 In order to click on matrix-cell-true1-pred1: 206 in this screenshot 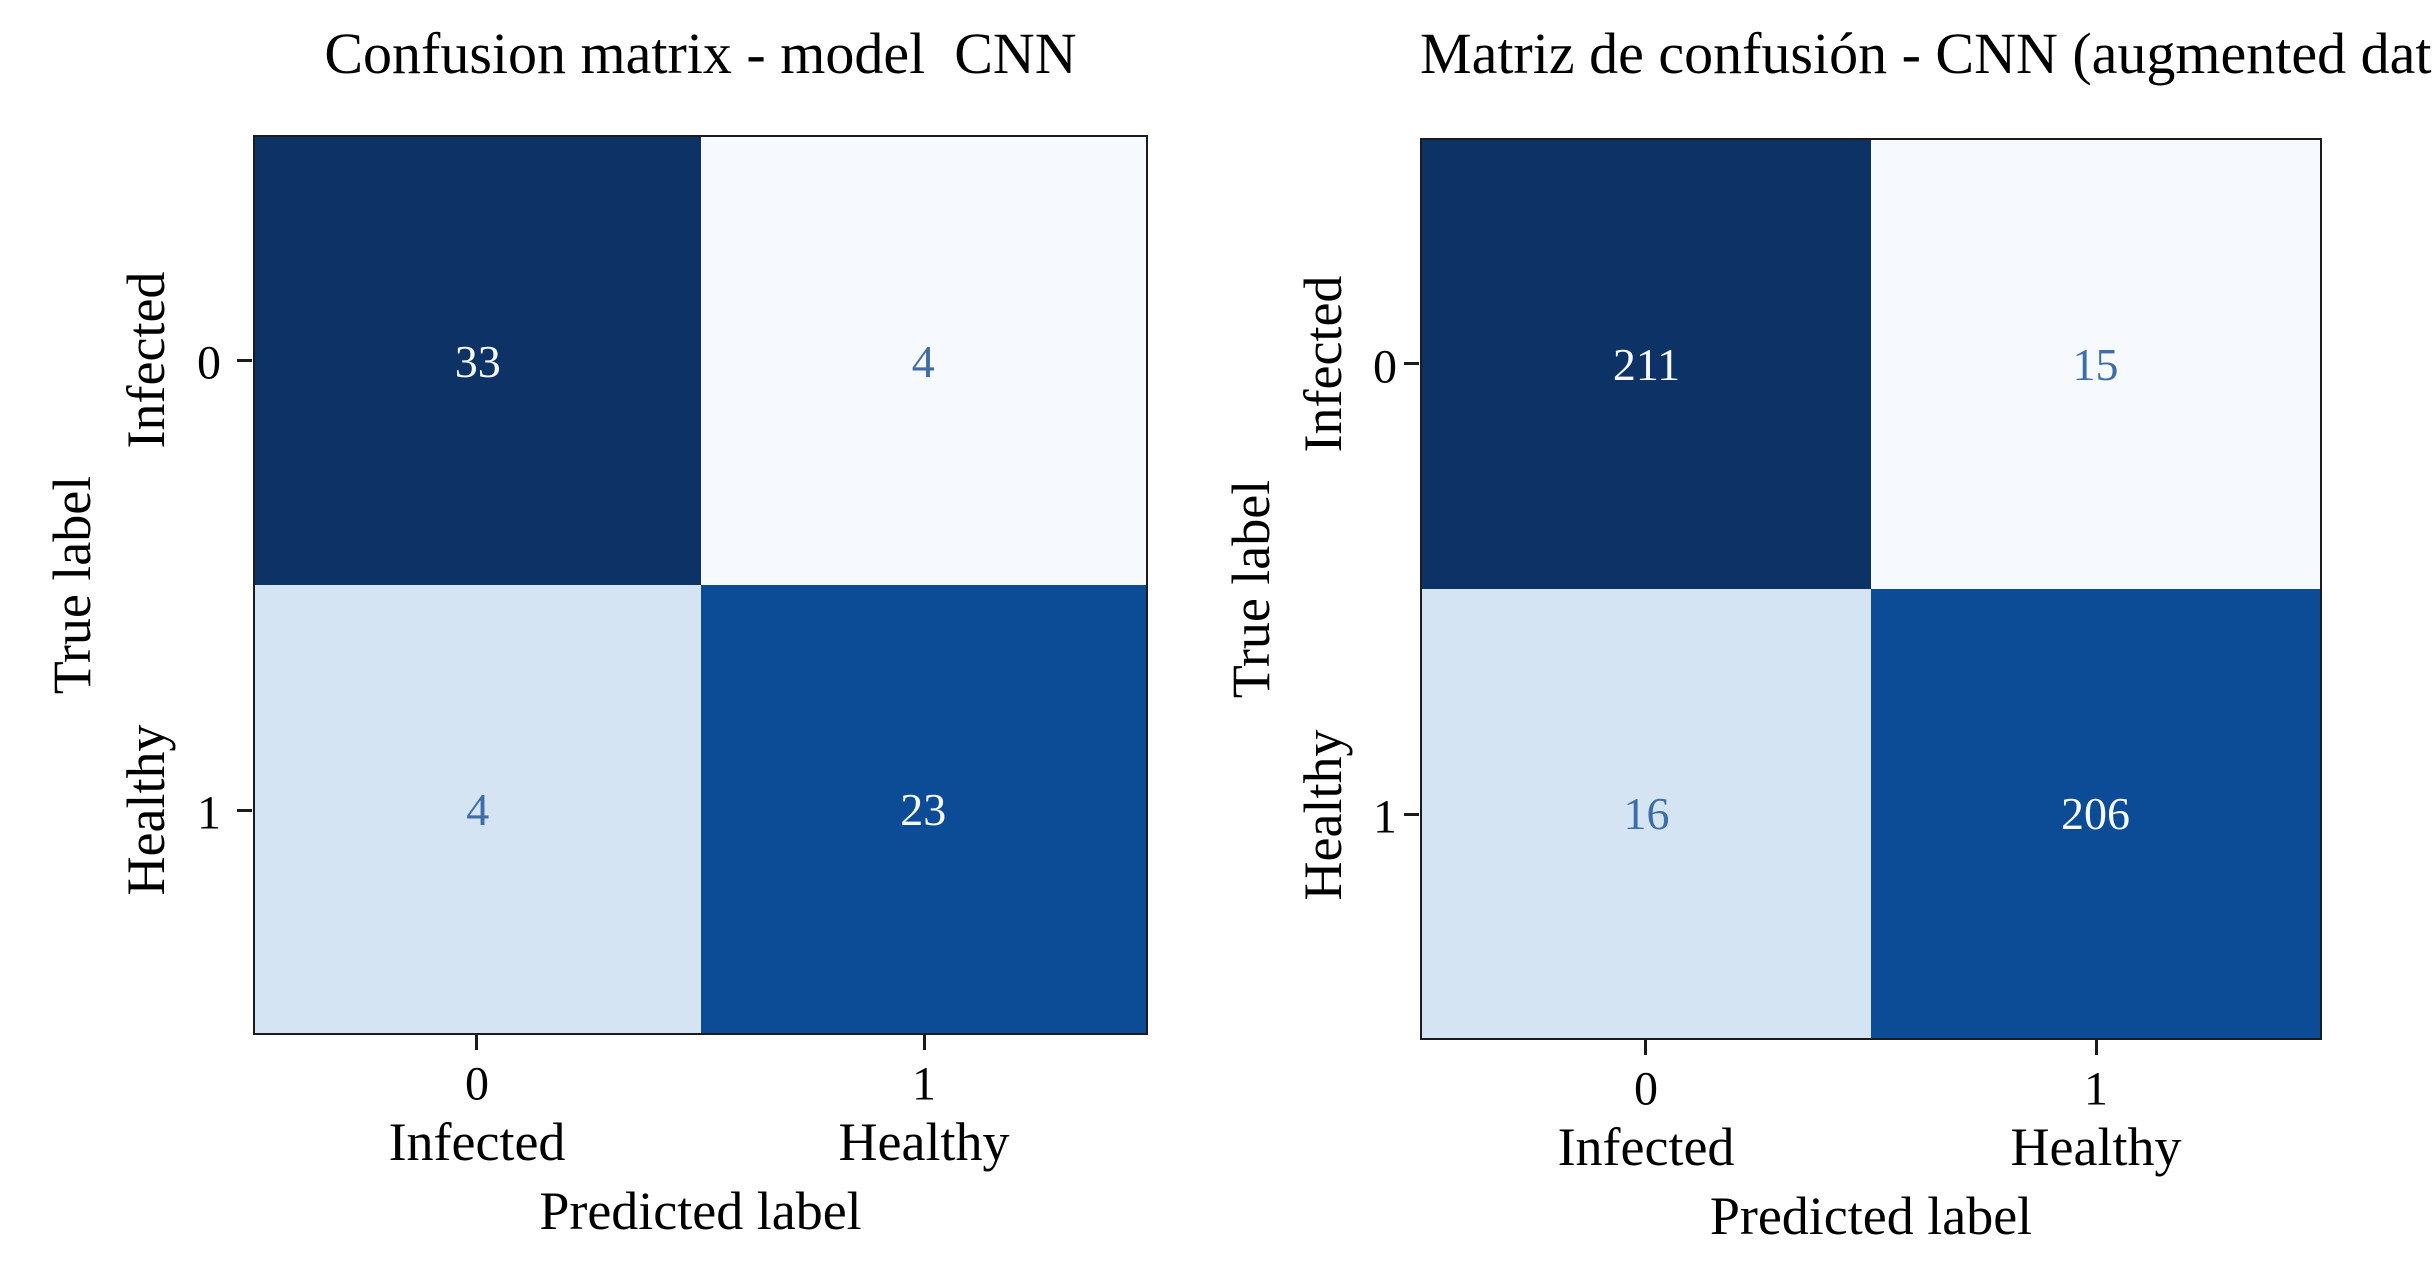, I will do `click(2095, 813)`.